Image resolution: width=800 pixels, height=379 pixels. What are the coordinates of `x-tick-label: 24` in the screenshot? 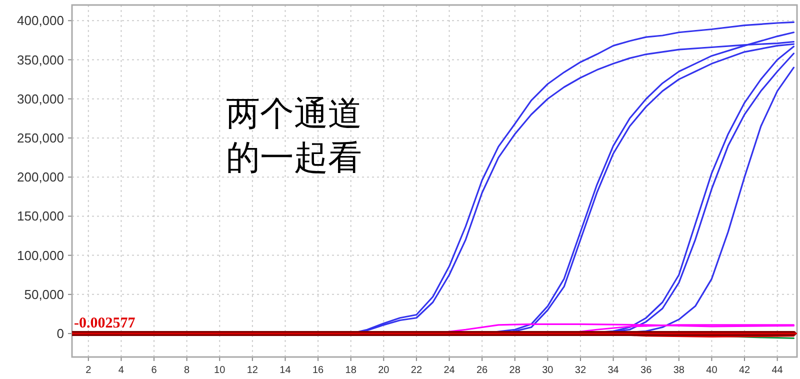 It's located at (450, 370).